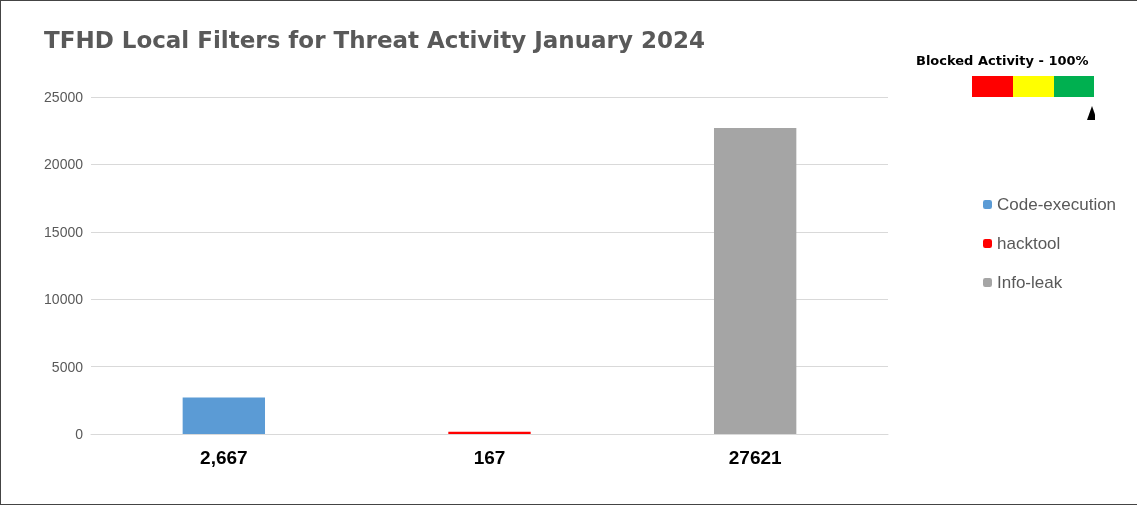 Image resolution: width=1139 pixels, height=507 pixels. I want to click on y-tick-label: 15000, so click(64, 231).